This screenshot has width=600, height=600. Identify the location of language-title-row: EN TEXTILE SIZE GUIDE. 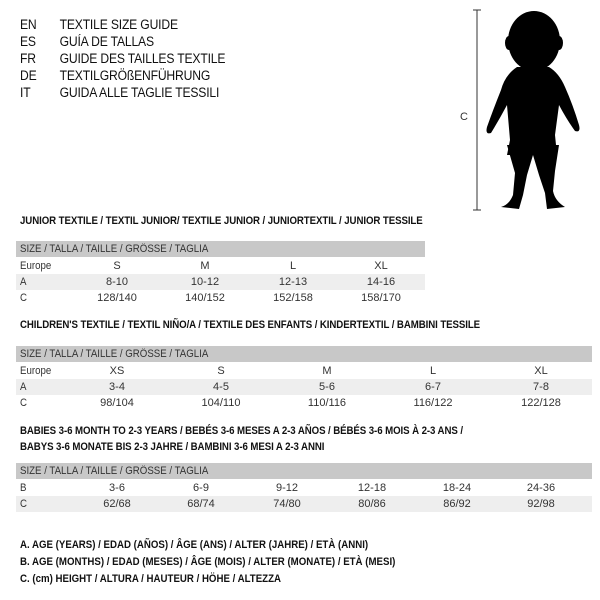
(99, 24).